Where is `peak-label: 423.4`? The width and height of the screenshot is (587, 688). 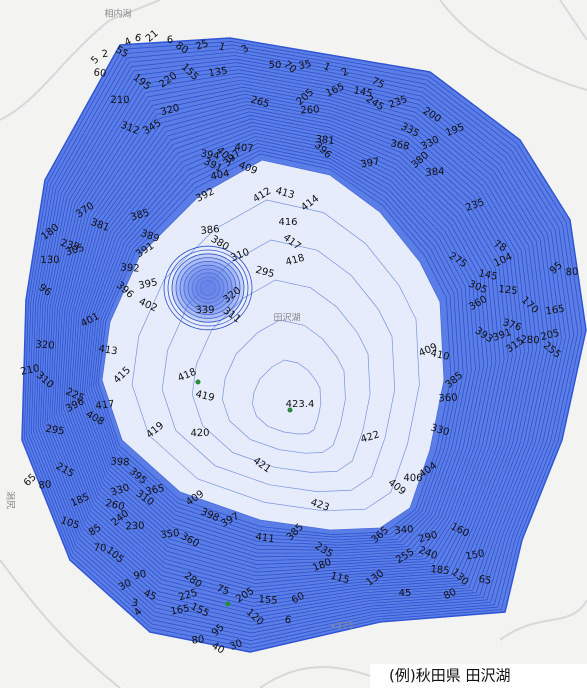
peak-label: 423.4 is located at coordinates (300, 404).